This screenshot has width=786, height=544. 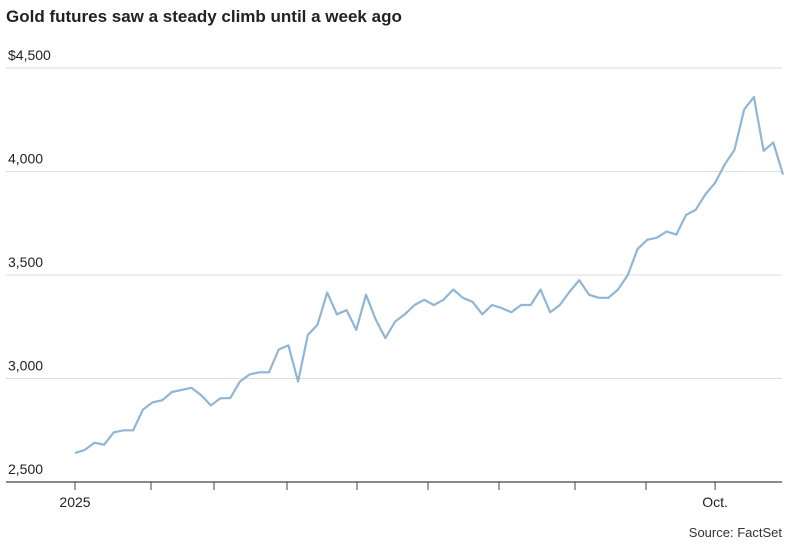 I want to click on x-tick-label: 2025, so click(x=74, y=502).